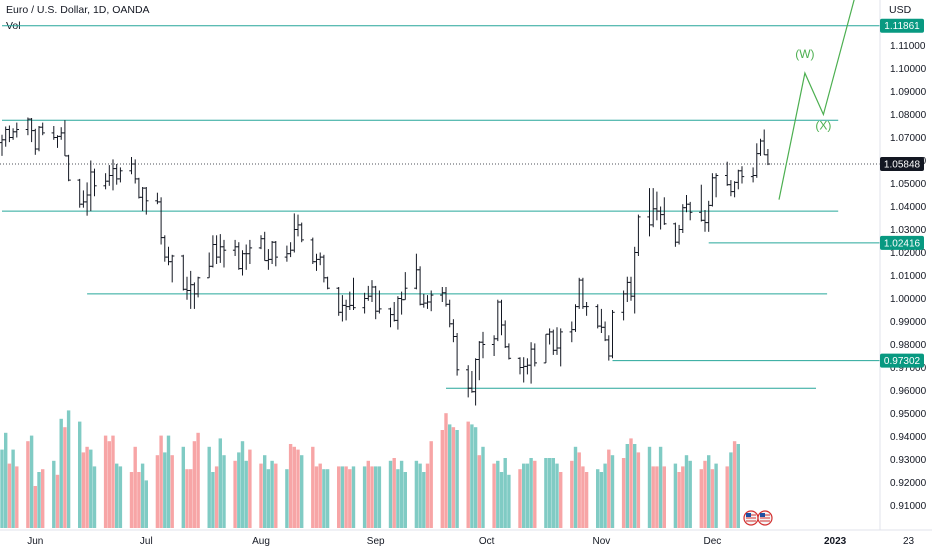 The image size is (932, 550). I want to click on time-tick-label: 2023, so click(835, 541).